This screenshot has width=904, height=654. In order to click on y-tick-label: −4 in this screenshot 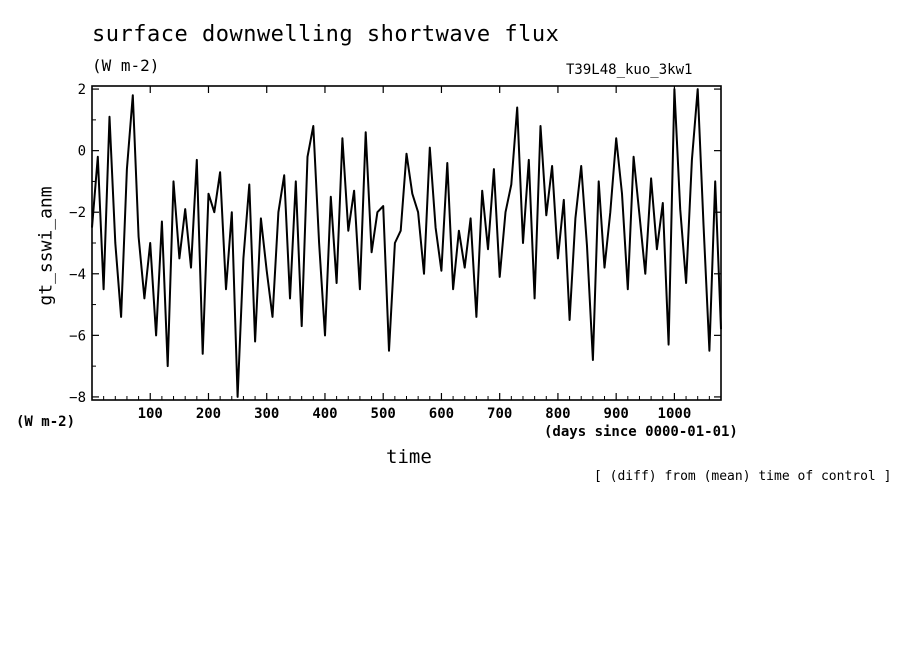, I will do `click(77, 275)`.